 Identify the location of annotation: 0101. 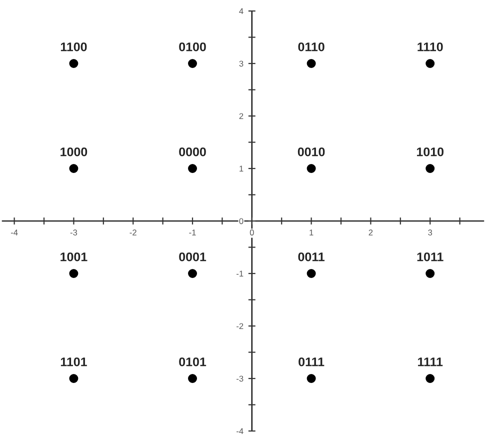
(192, 361).